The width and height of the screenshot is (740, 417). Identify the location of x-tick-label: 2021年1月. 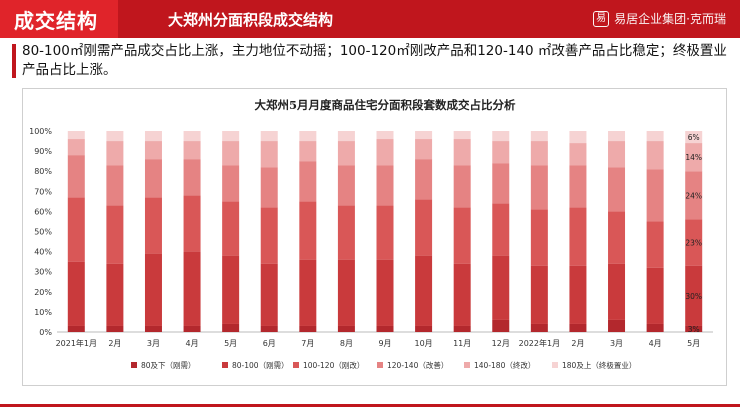
(76, 343).